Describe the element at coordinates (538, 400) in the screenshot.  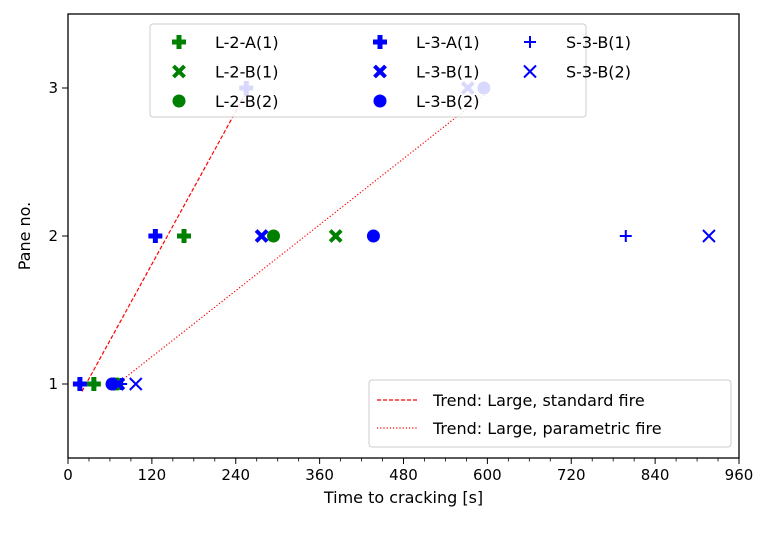
I see `legend-label: Trend: Large, standard fire` at that location.